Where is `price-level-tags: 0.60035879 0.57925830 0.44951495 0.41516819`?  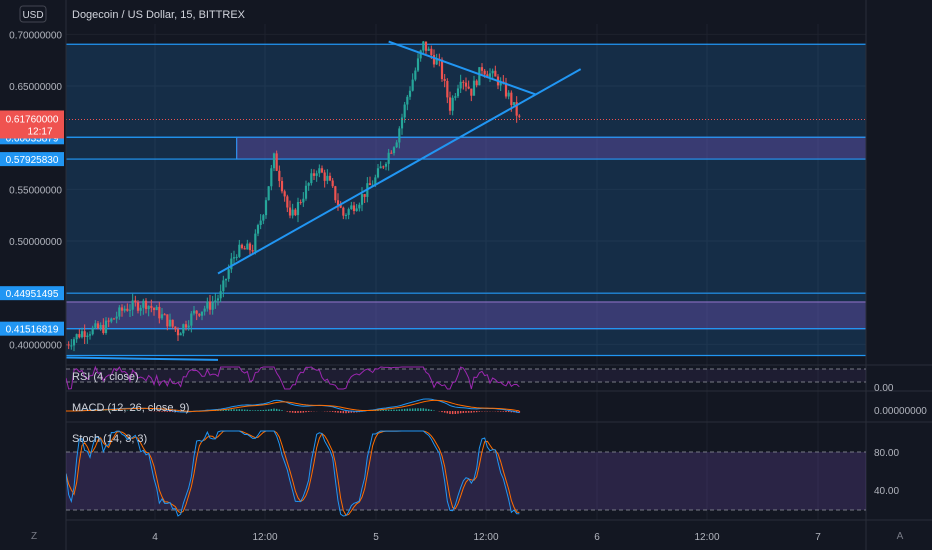 price-level-tags: 0.60035879 0.57925830 0.44951495 0.41516819 is located at coordinates (32, 233).